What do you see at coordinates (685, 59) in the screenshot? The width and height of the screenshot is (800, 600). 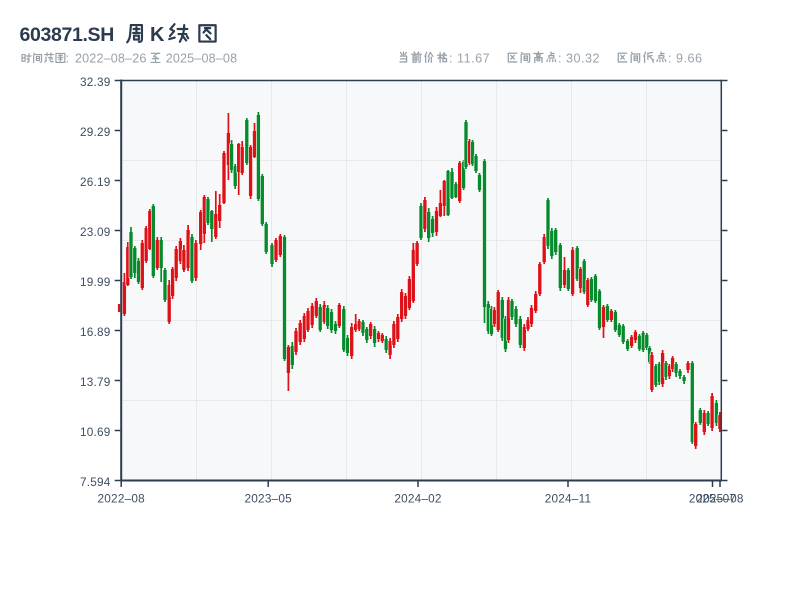 I see `svg-text:: 9.66: : 9.66` at bounding box center [685, 59].